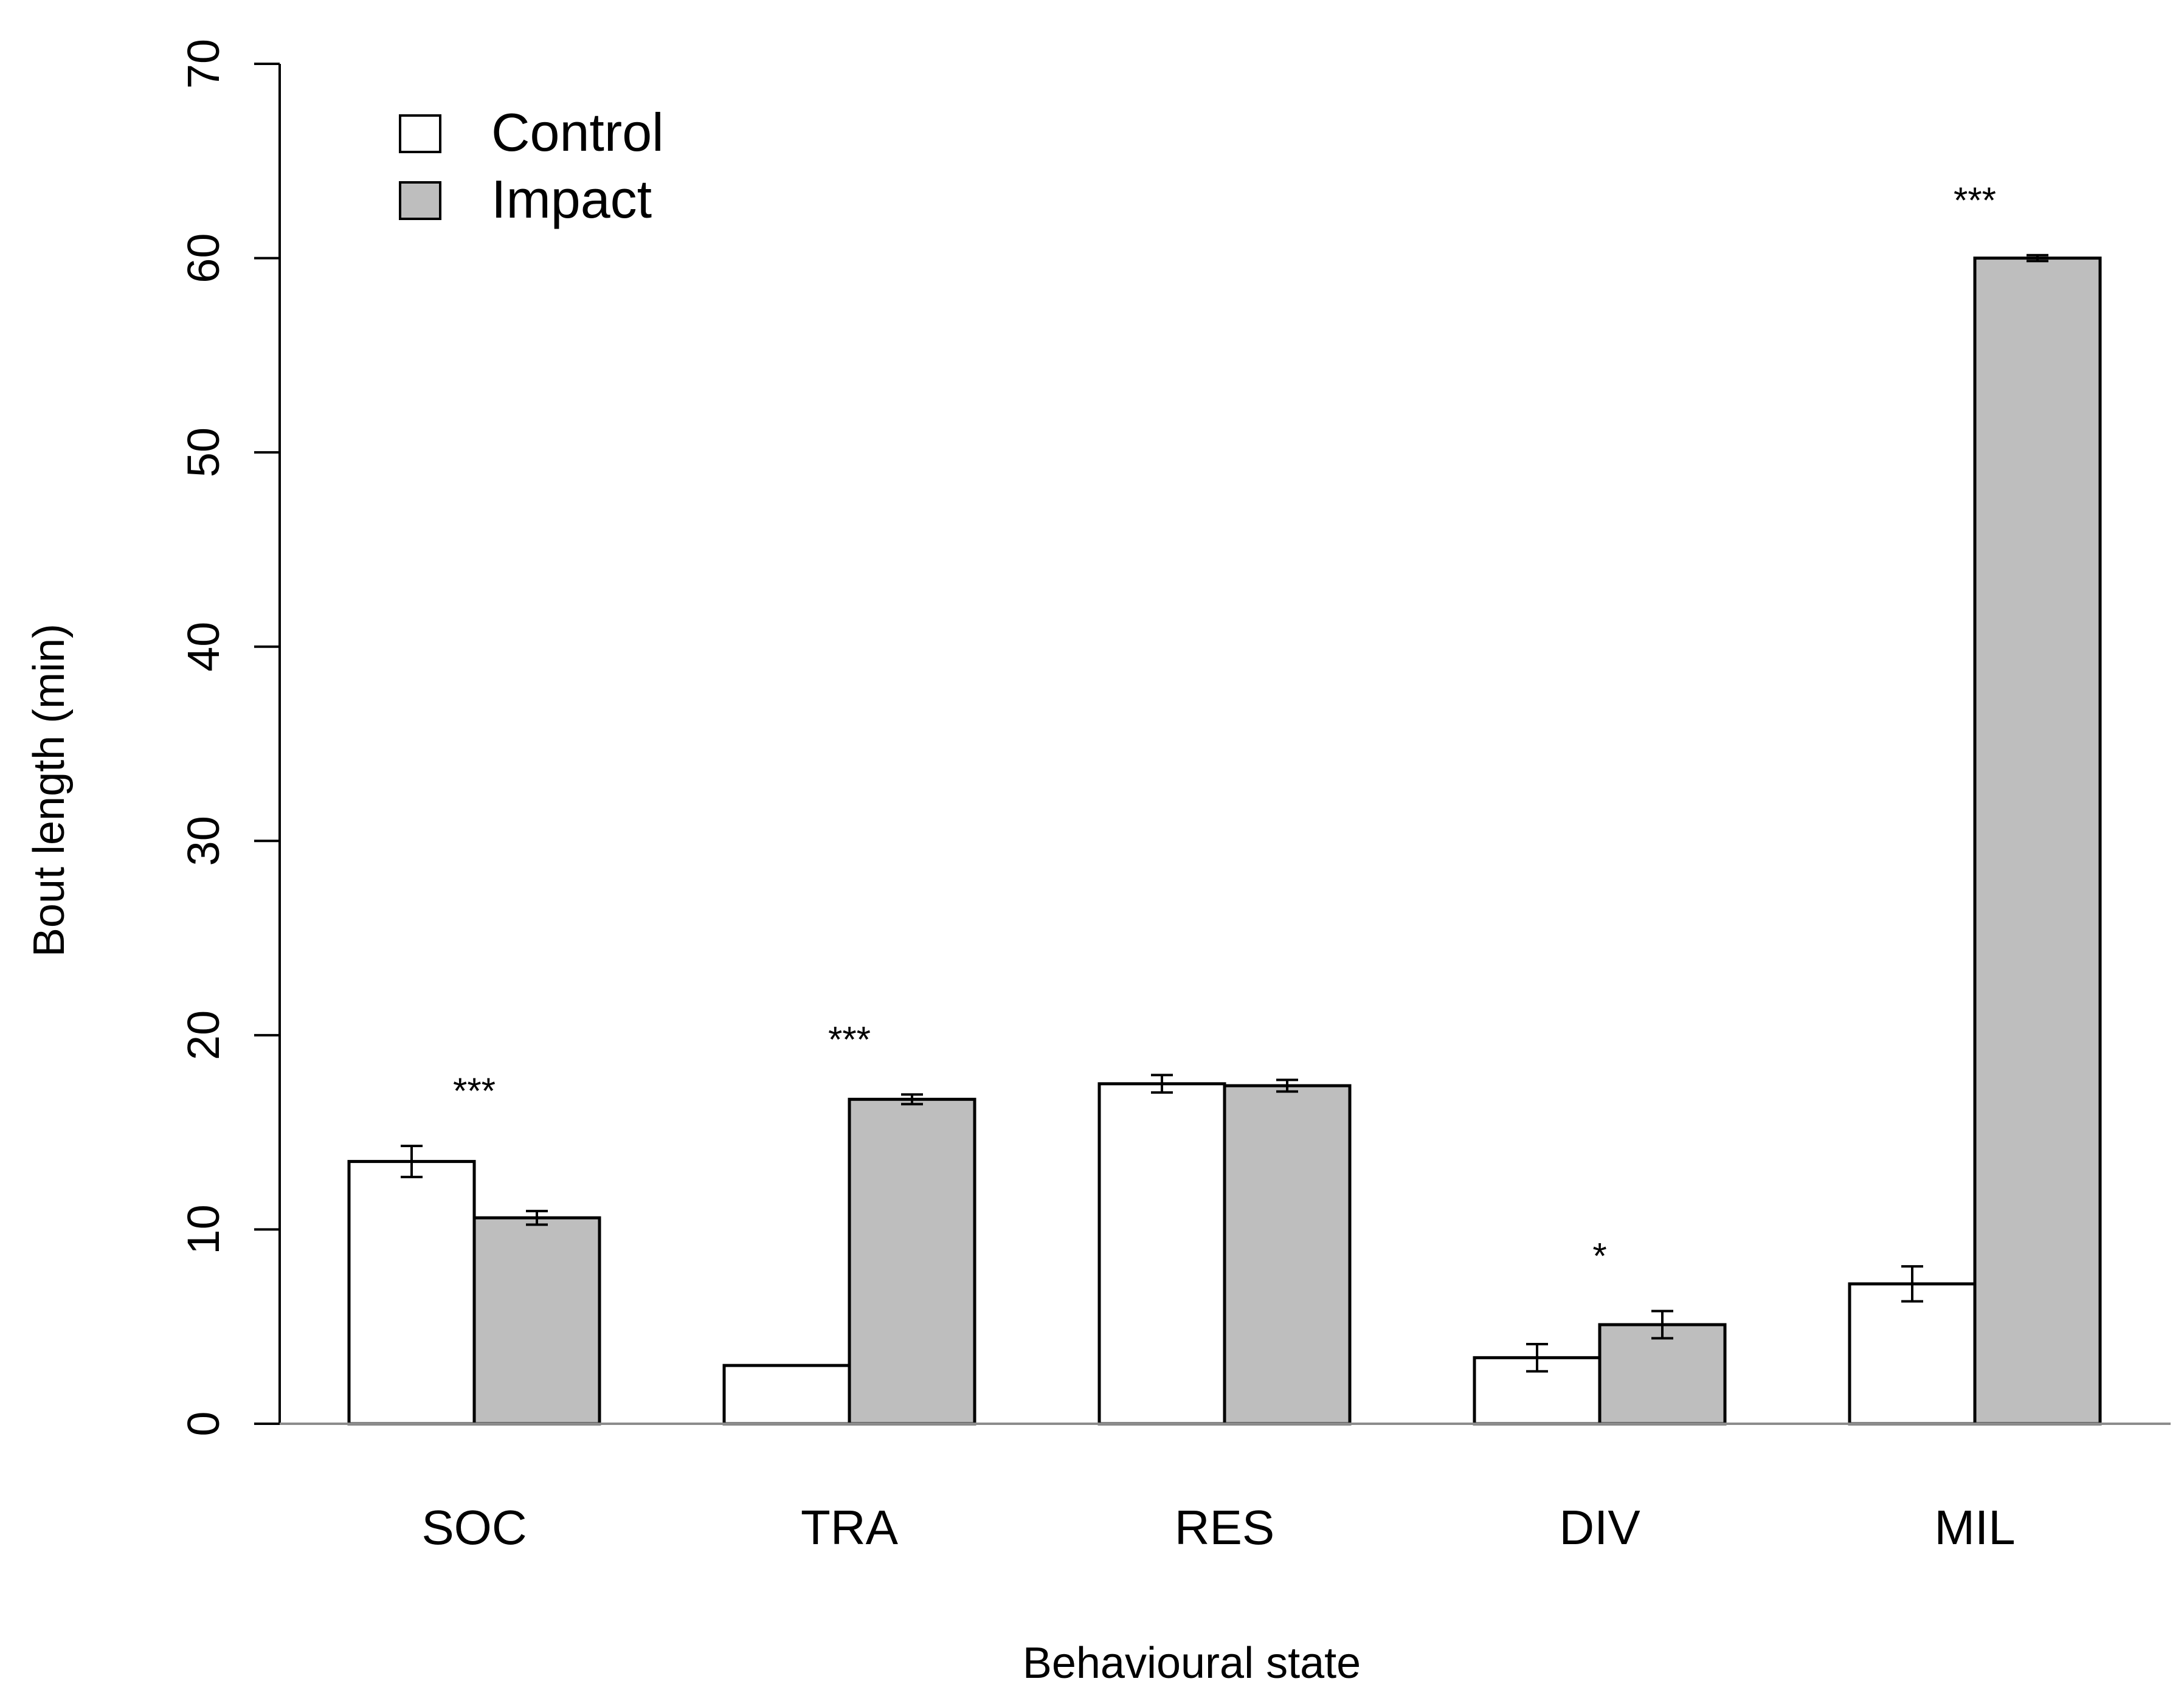 This screenshot has width=2184, height=1704. What do you see at coordinates (1287, 1085) in the screenshot?
I see `errorbar-impact-res` at bounding box center [1287, 1085].